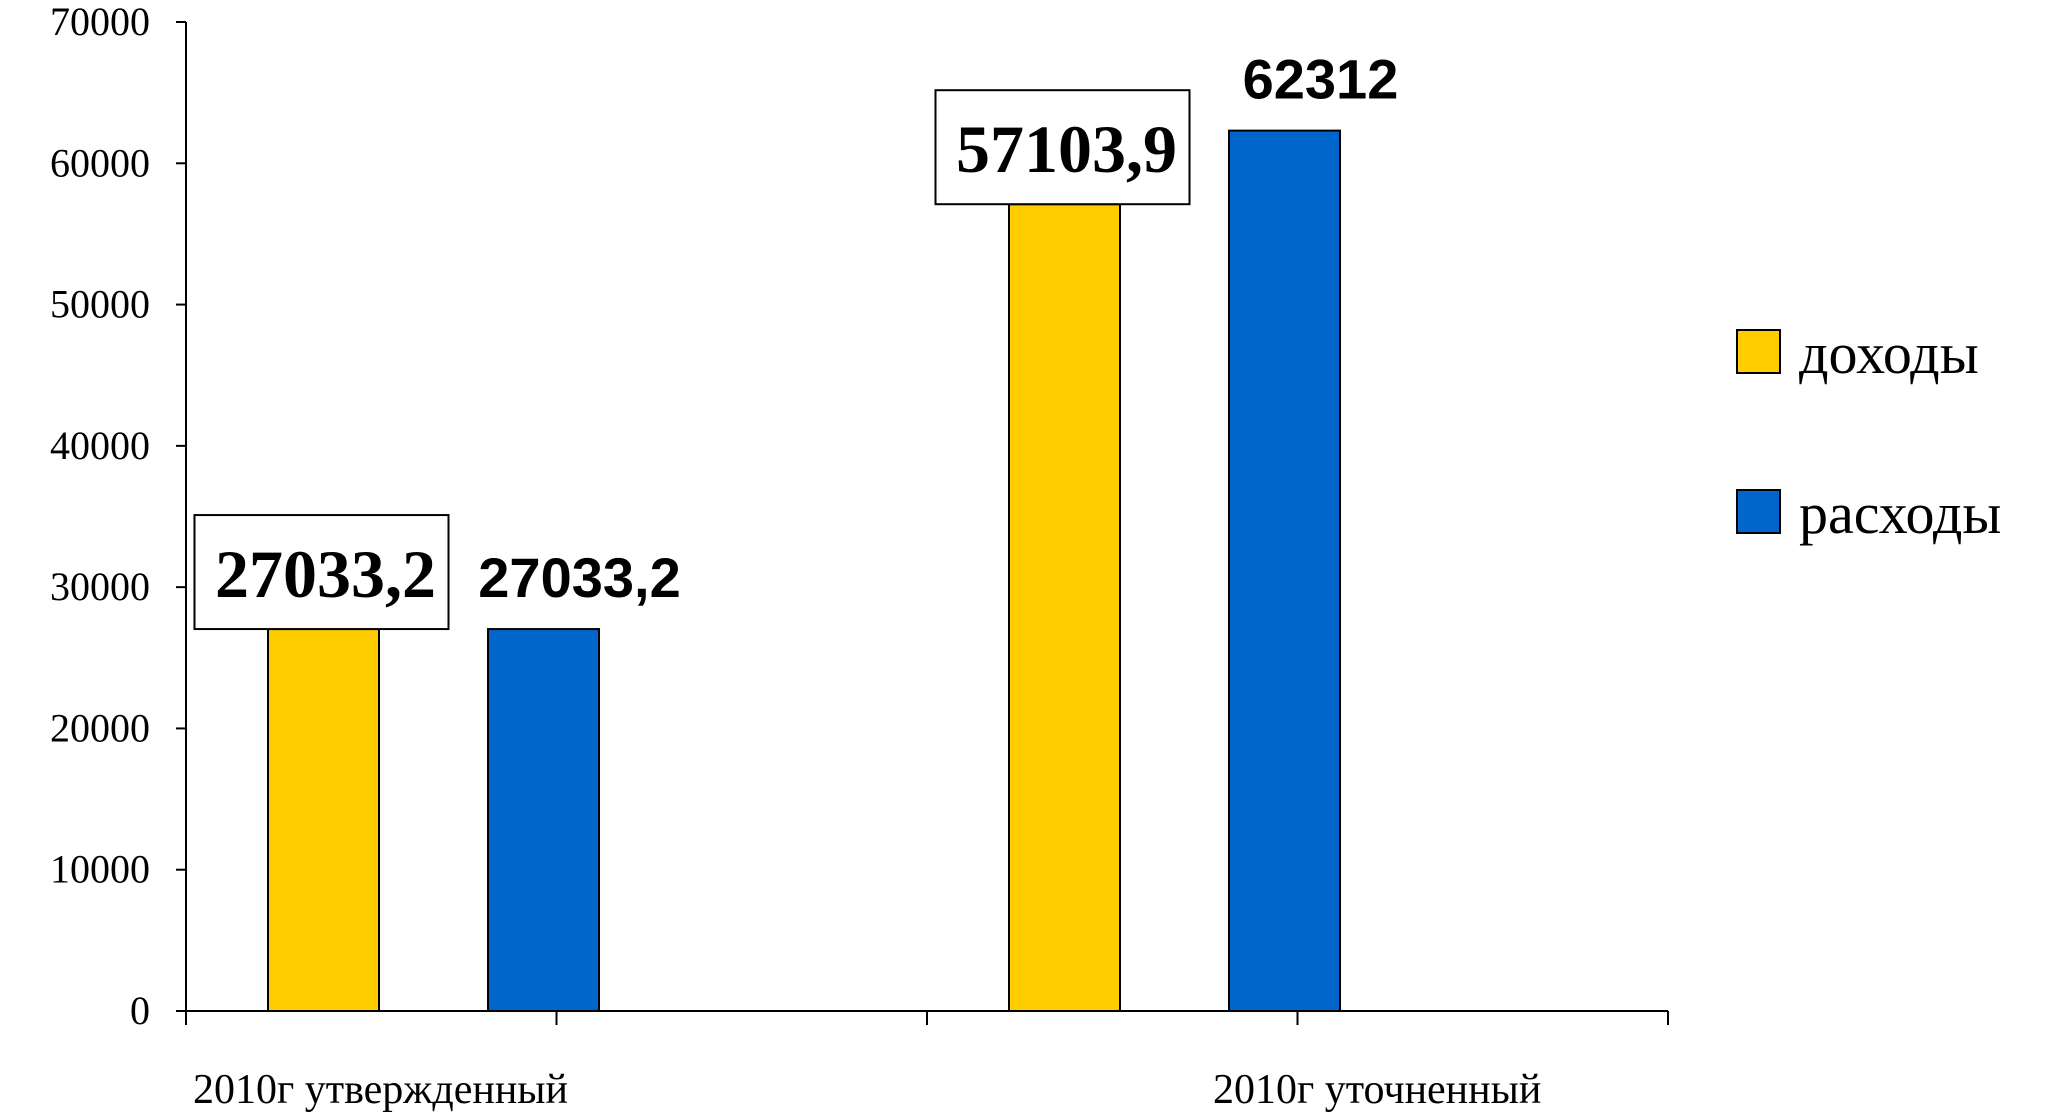  I want to click on y-tick-label: 70000, so click(100, 22).